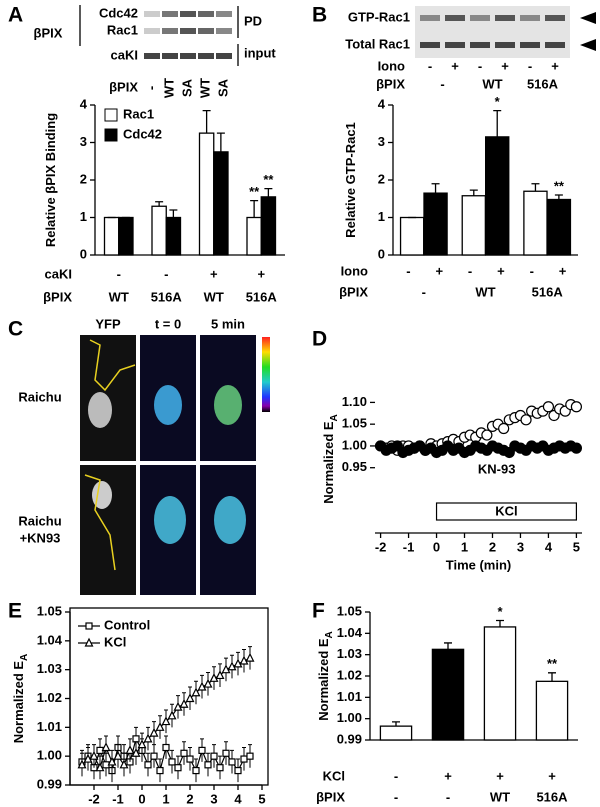 The image size is (600, 807). I want to click on x-tick-label: 0, so click(141, 798).